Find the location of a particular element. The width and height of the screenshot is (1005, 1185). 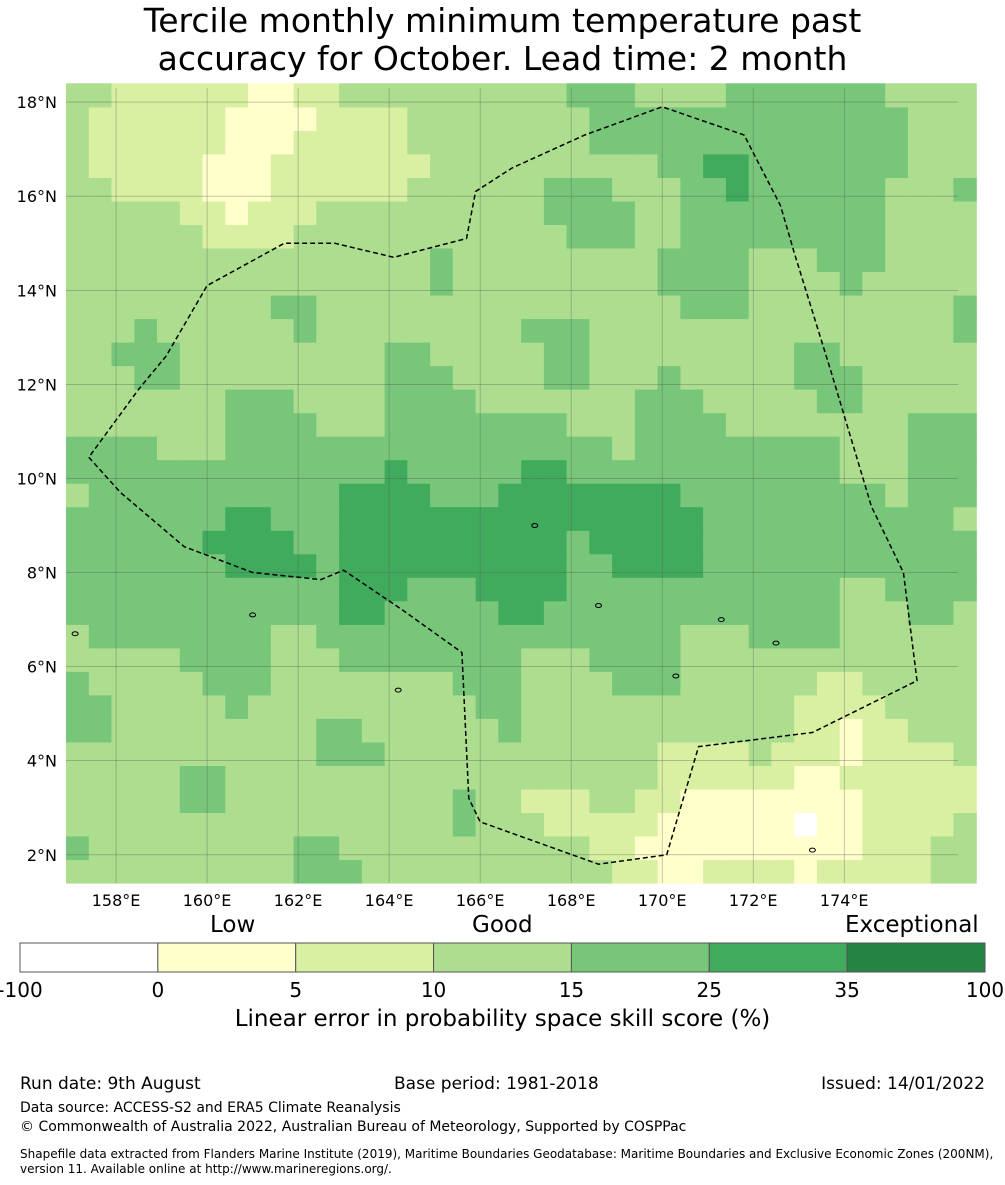

legend-word-low: Low is located at coordinates (233, 925).